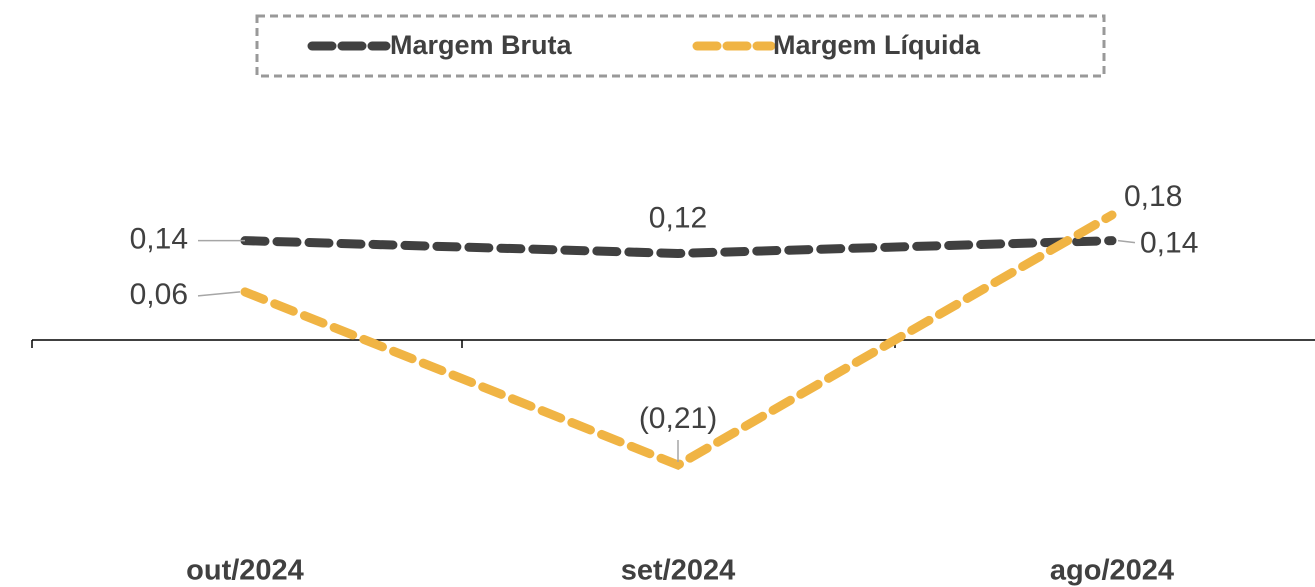  Describe the element at coordinates (877, 45) in the screenshot. I see `legend-label: Margem Líquida` at that location.